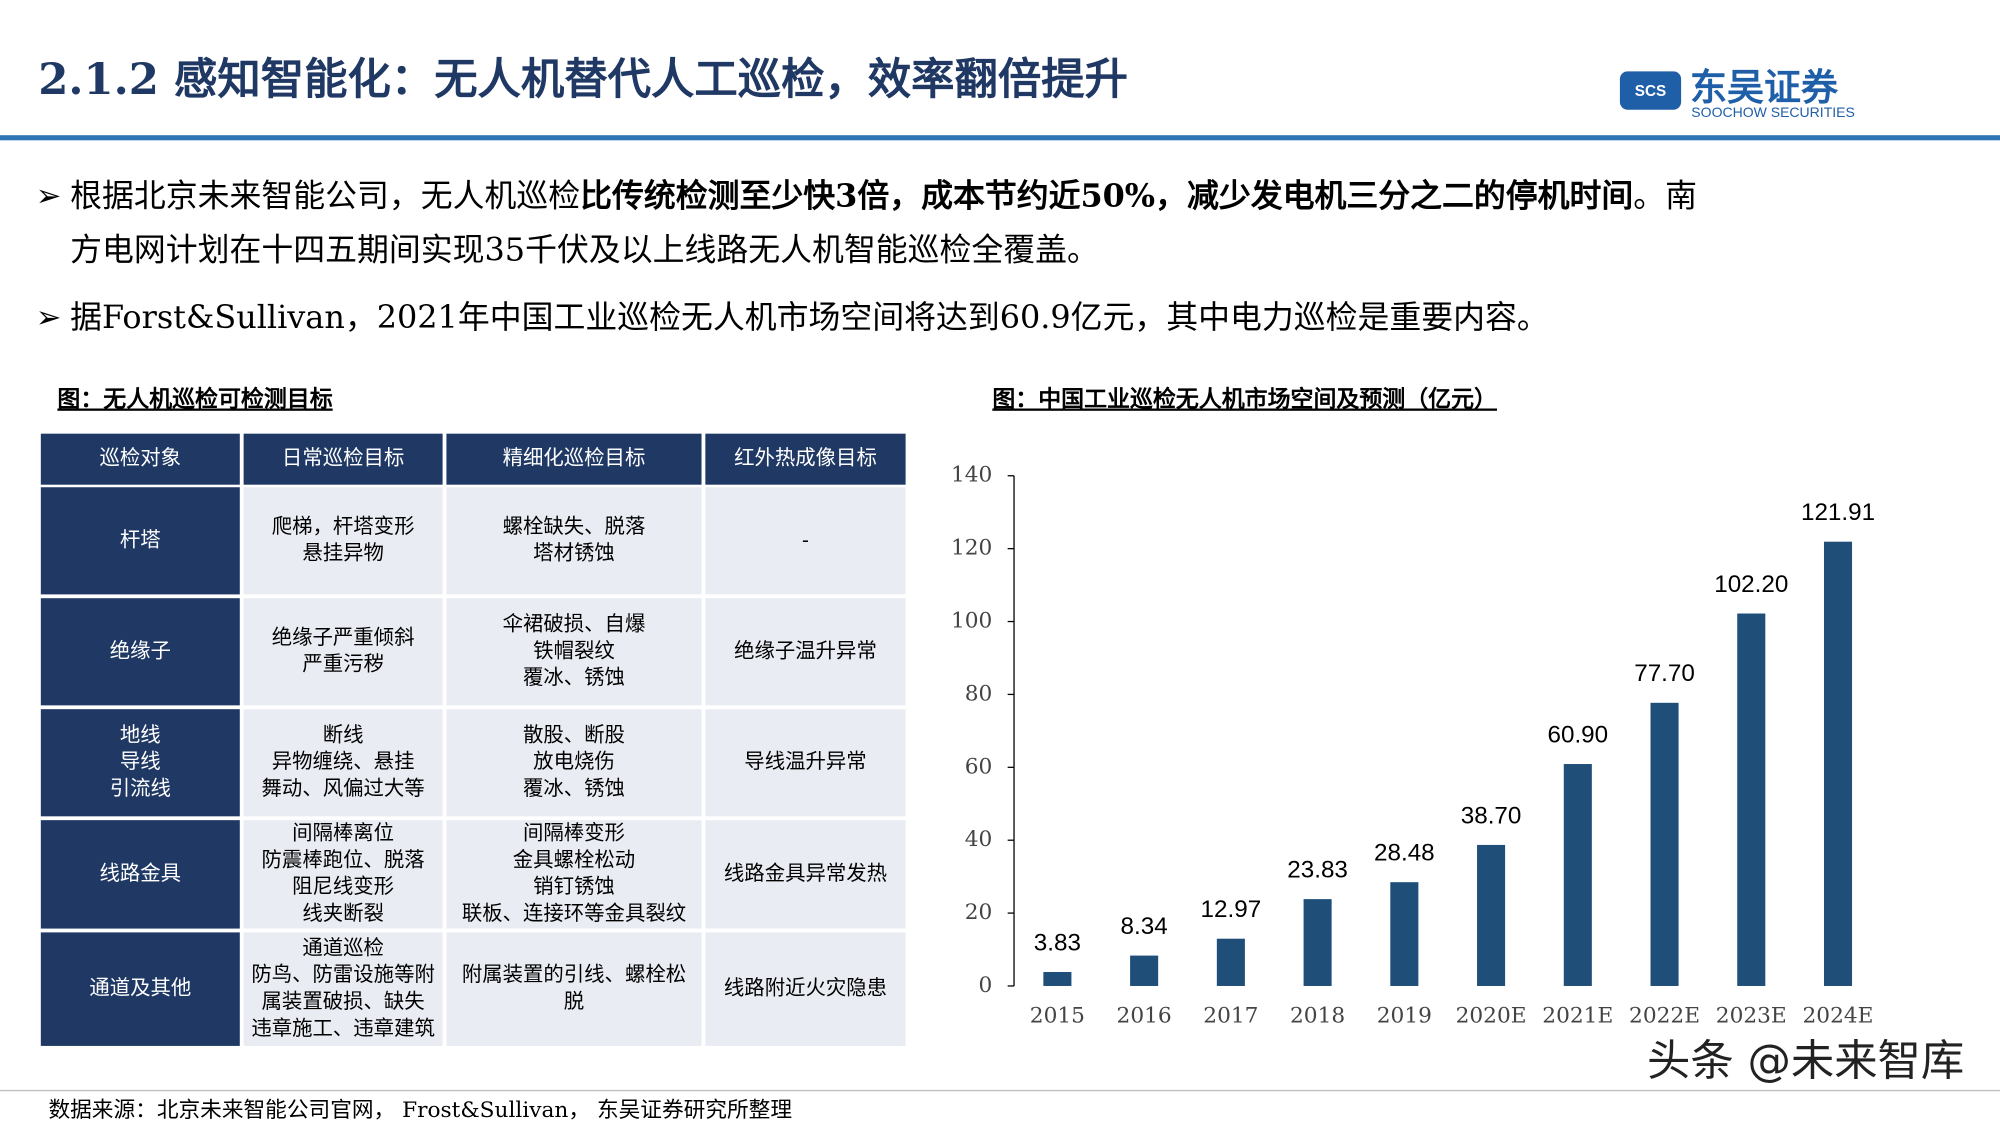  I want to click on cell-text: 绝缘子温升异常, so click(805, 650).